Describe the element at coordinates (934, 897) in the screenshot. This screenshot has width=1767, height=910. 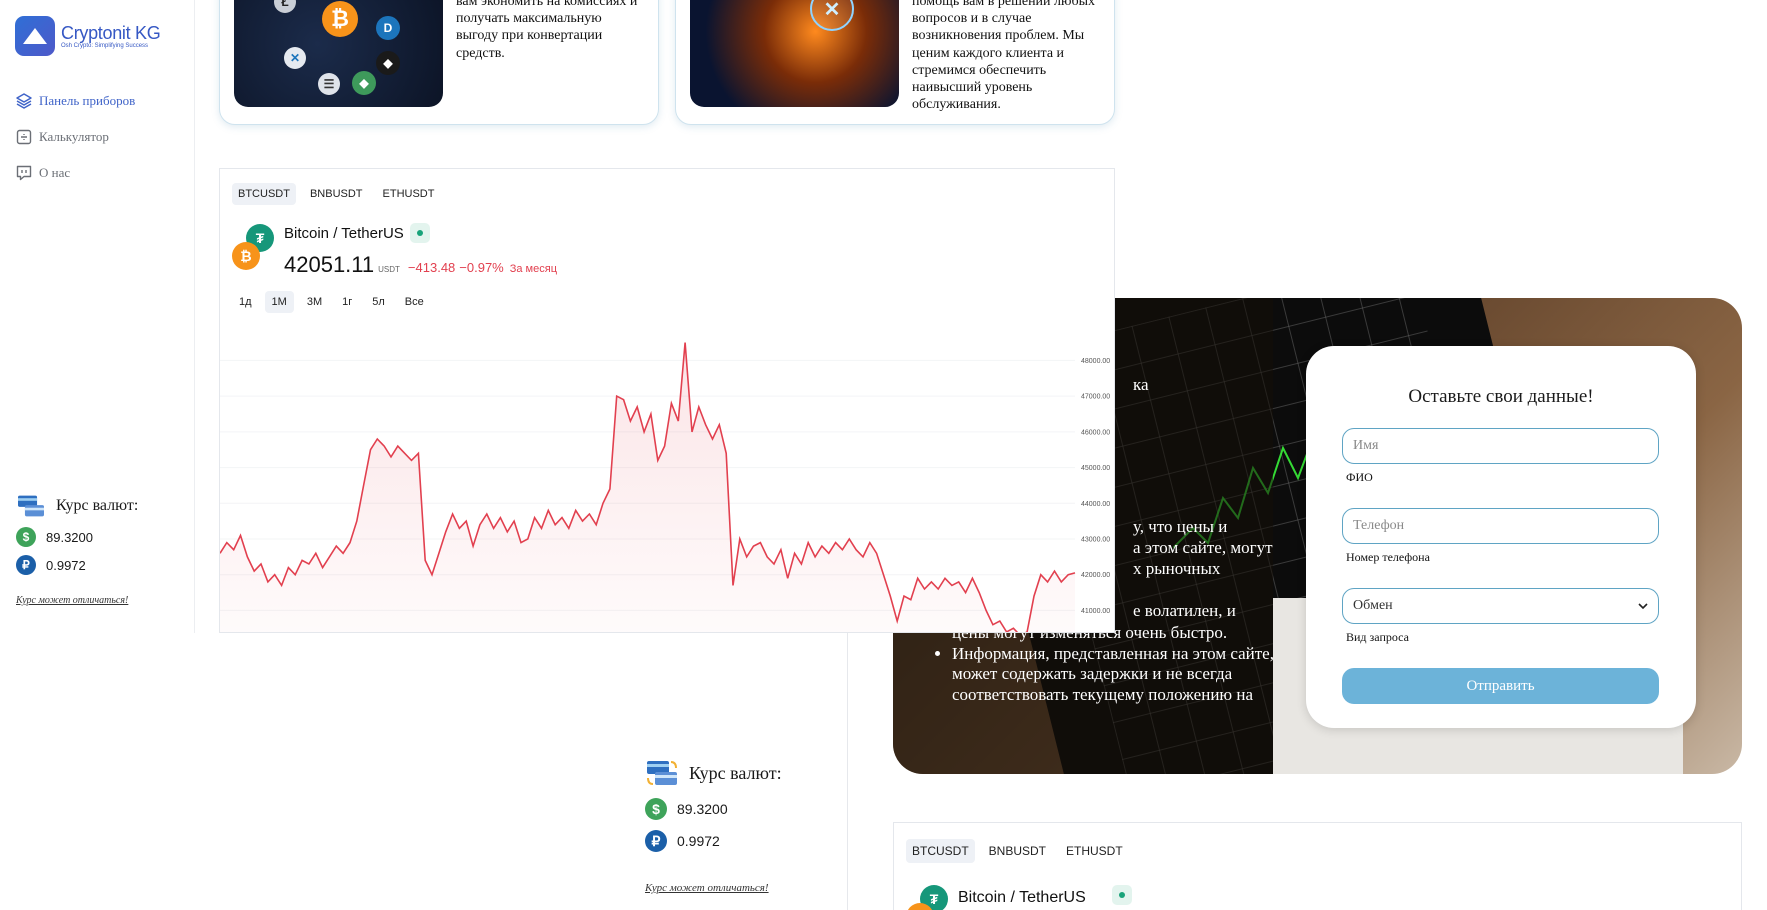
I see `tether-icon: ₮` at that location.